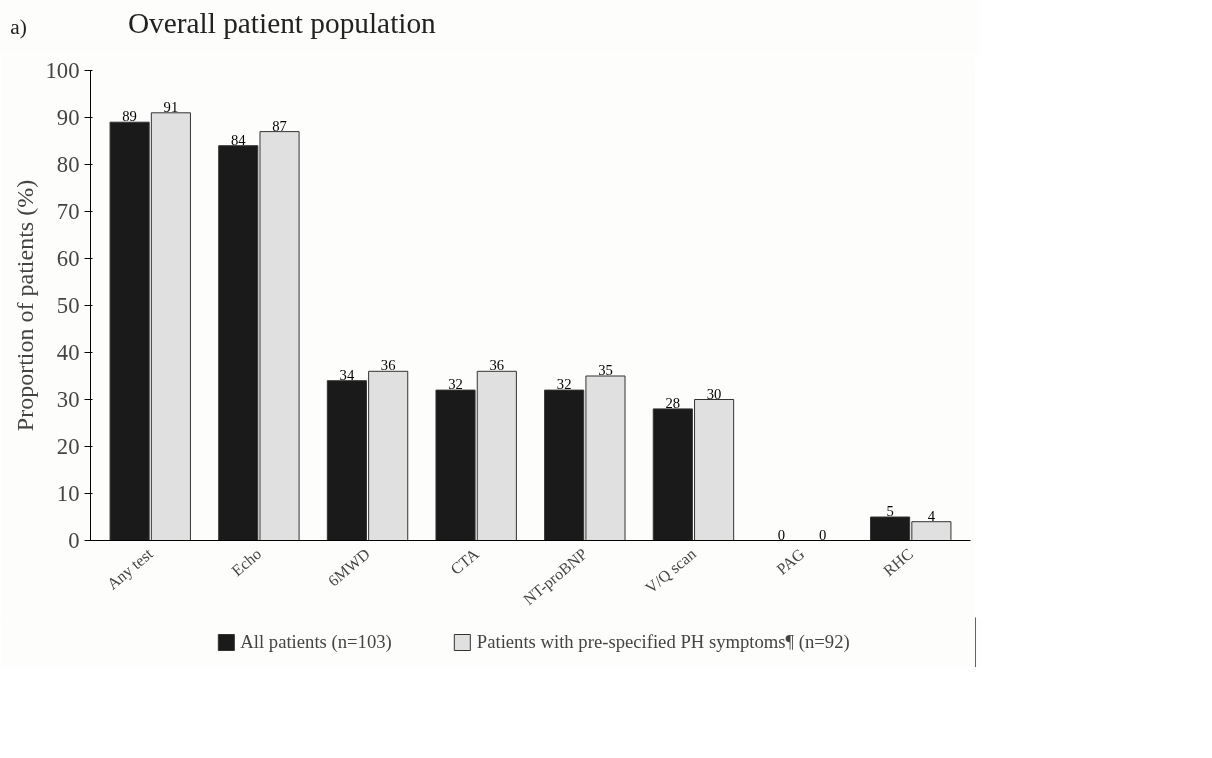  Describe the element at coordinates (62, 70) in the screenshot. I see `y-tick-label: 100` at that location.